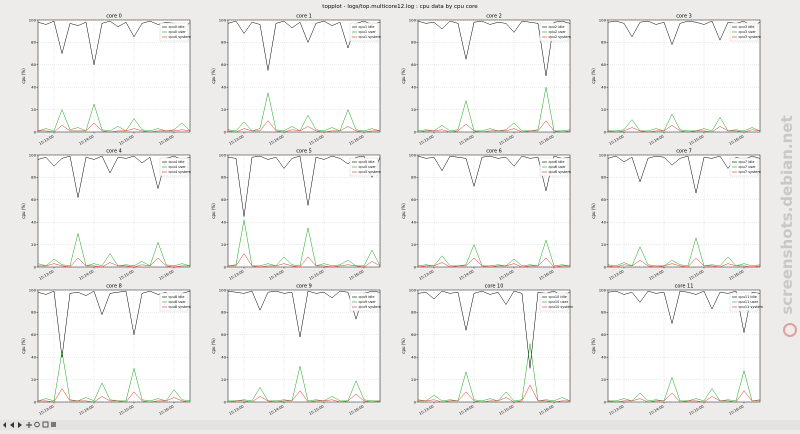 The width and height of the screenshot is (800, 434). Describe the element at coordinates (367, 297) in the screenshot. I see `legend-label: cpu9 idle` at that location.